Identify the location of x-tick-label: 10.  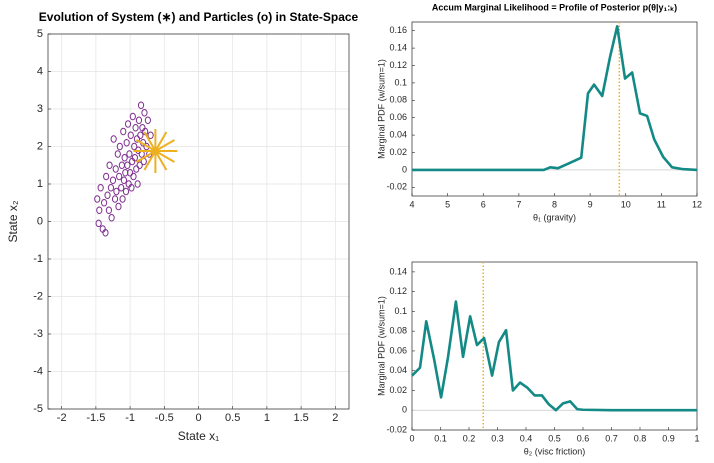
(626, 204).